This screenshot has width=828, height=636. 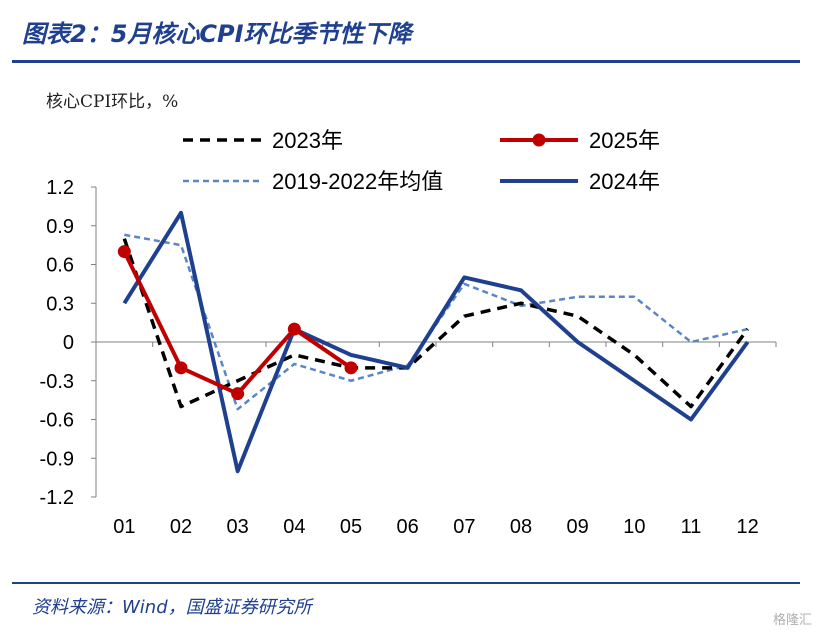 I want to click on source-rule, so click(x=406, y=583).